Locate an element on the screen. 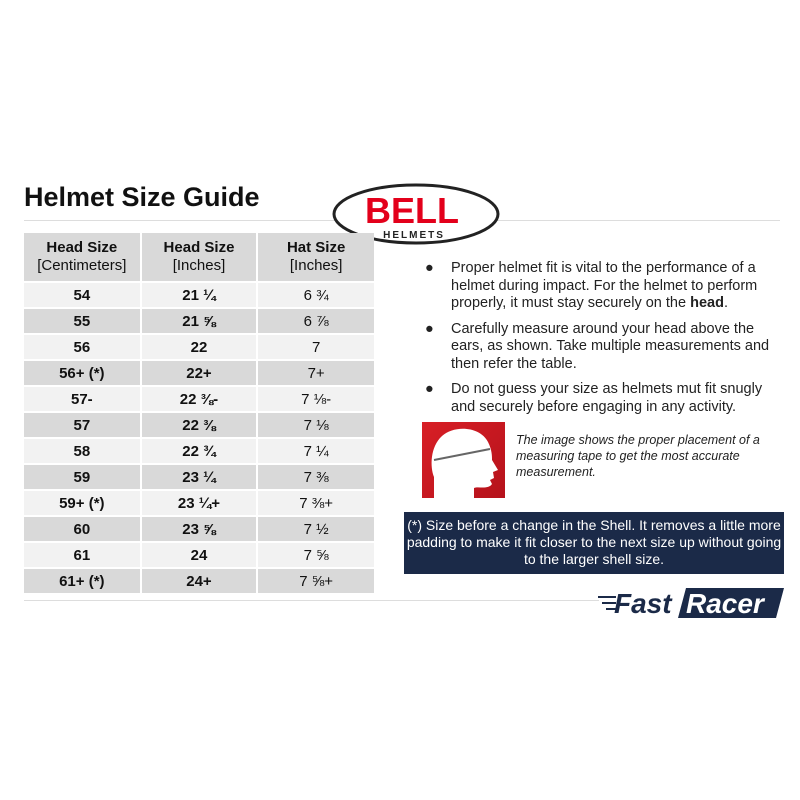  brand-part2: Racer is located at coordinates (726, 603).